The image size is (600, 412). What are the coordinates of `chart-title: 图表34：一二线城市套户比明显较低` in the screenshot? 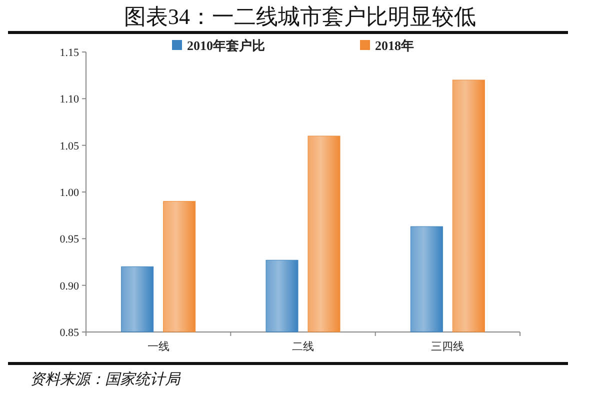 It's located at (300, 16).